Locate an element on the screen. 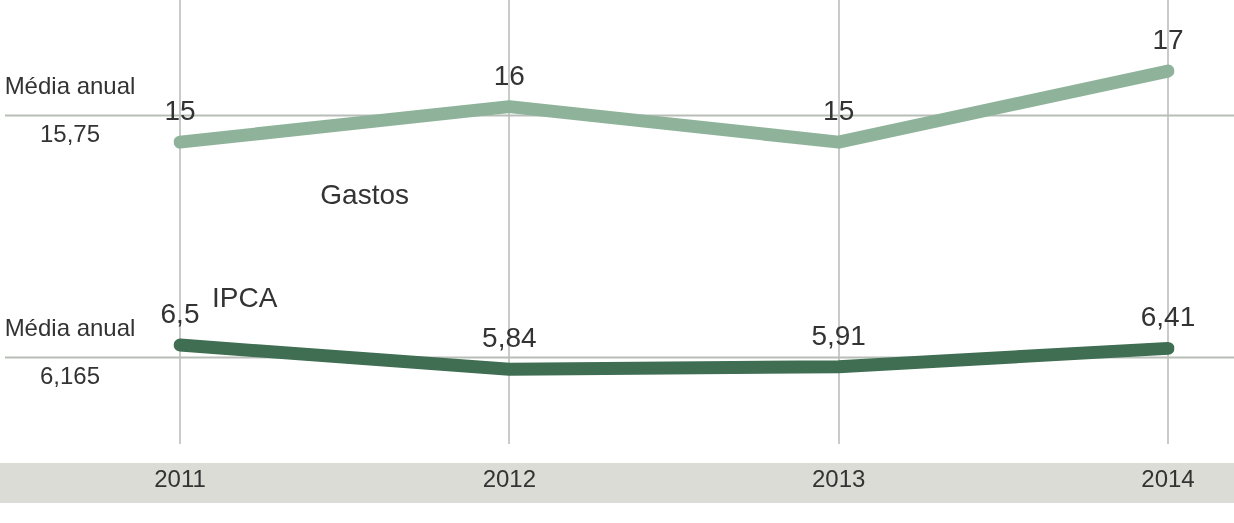  series-label: IPCA is located at coordinates (244, 298).